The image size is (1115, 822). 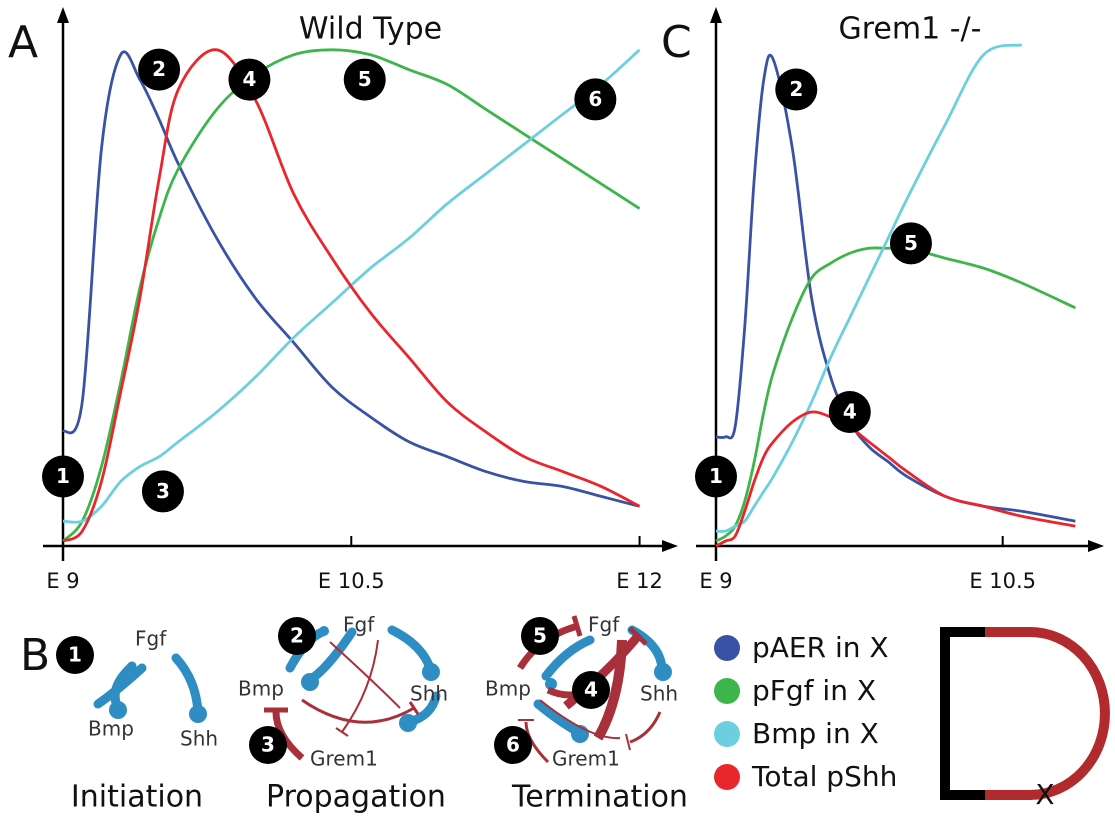 I want to click on schematic-label: X, so click(x=1044, y=794).